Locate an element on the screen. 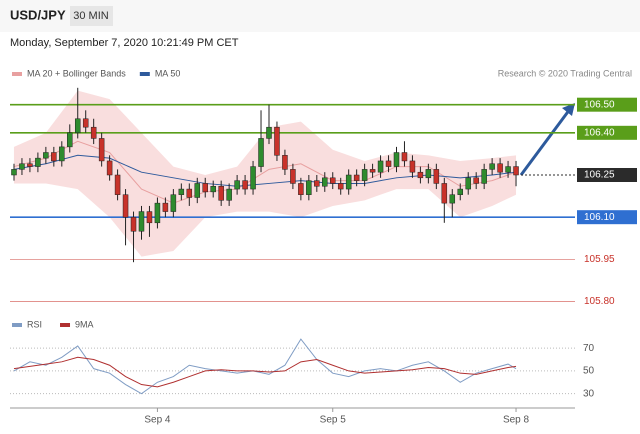 The width and height of the screenshot is (640, 434). arrow-head is located at coordinates (568, 109).